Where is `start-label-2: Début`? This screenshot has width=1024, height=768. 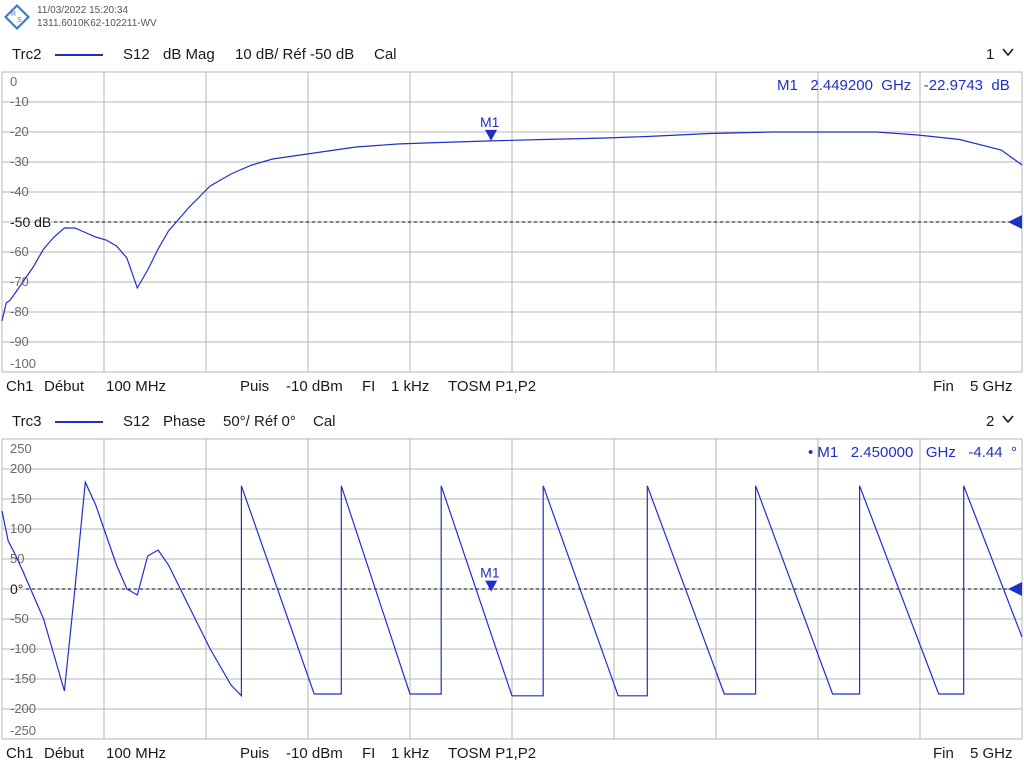 start-label-2: Début is located at coordinates (64, 753).